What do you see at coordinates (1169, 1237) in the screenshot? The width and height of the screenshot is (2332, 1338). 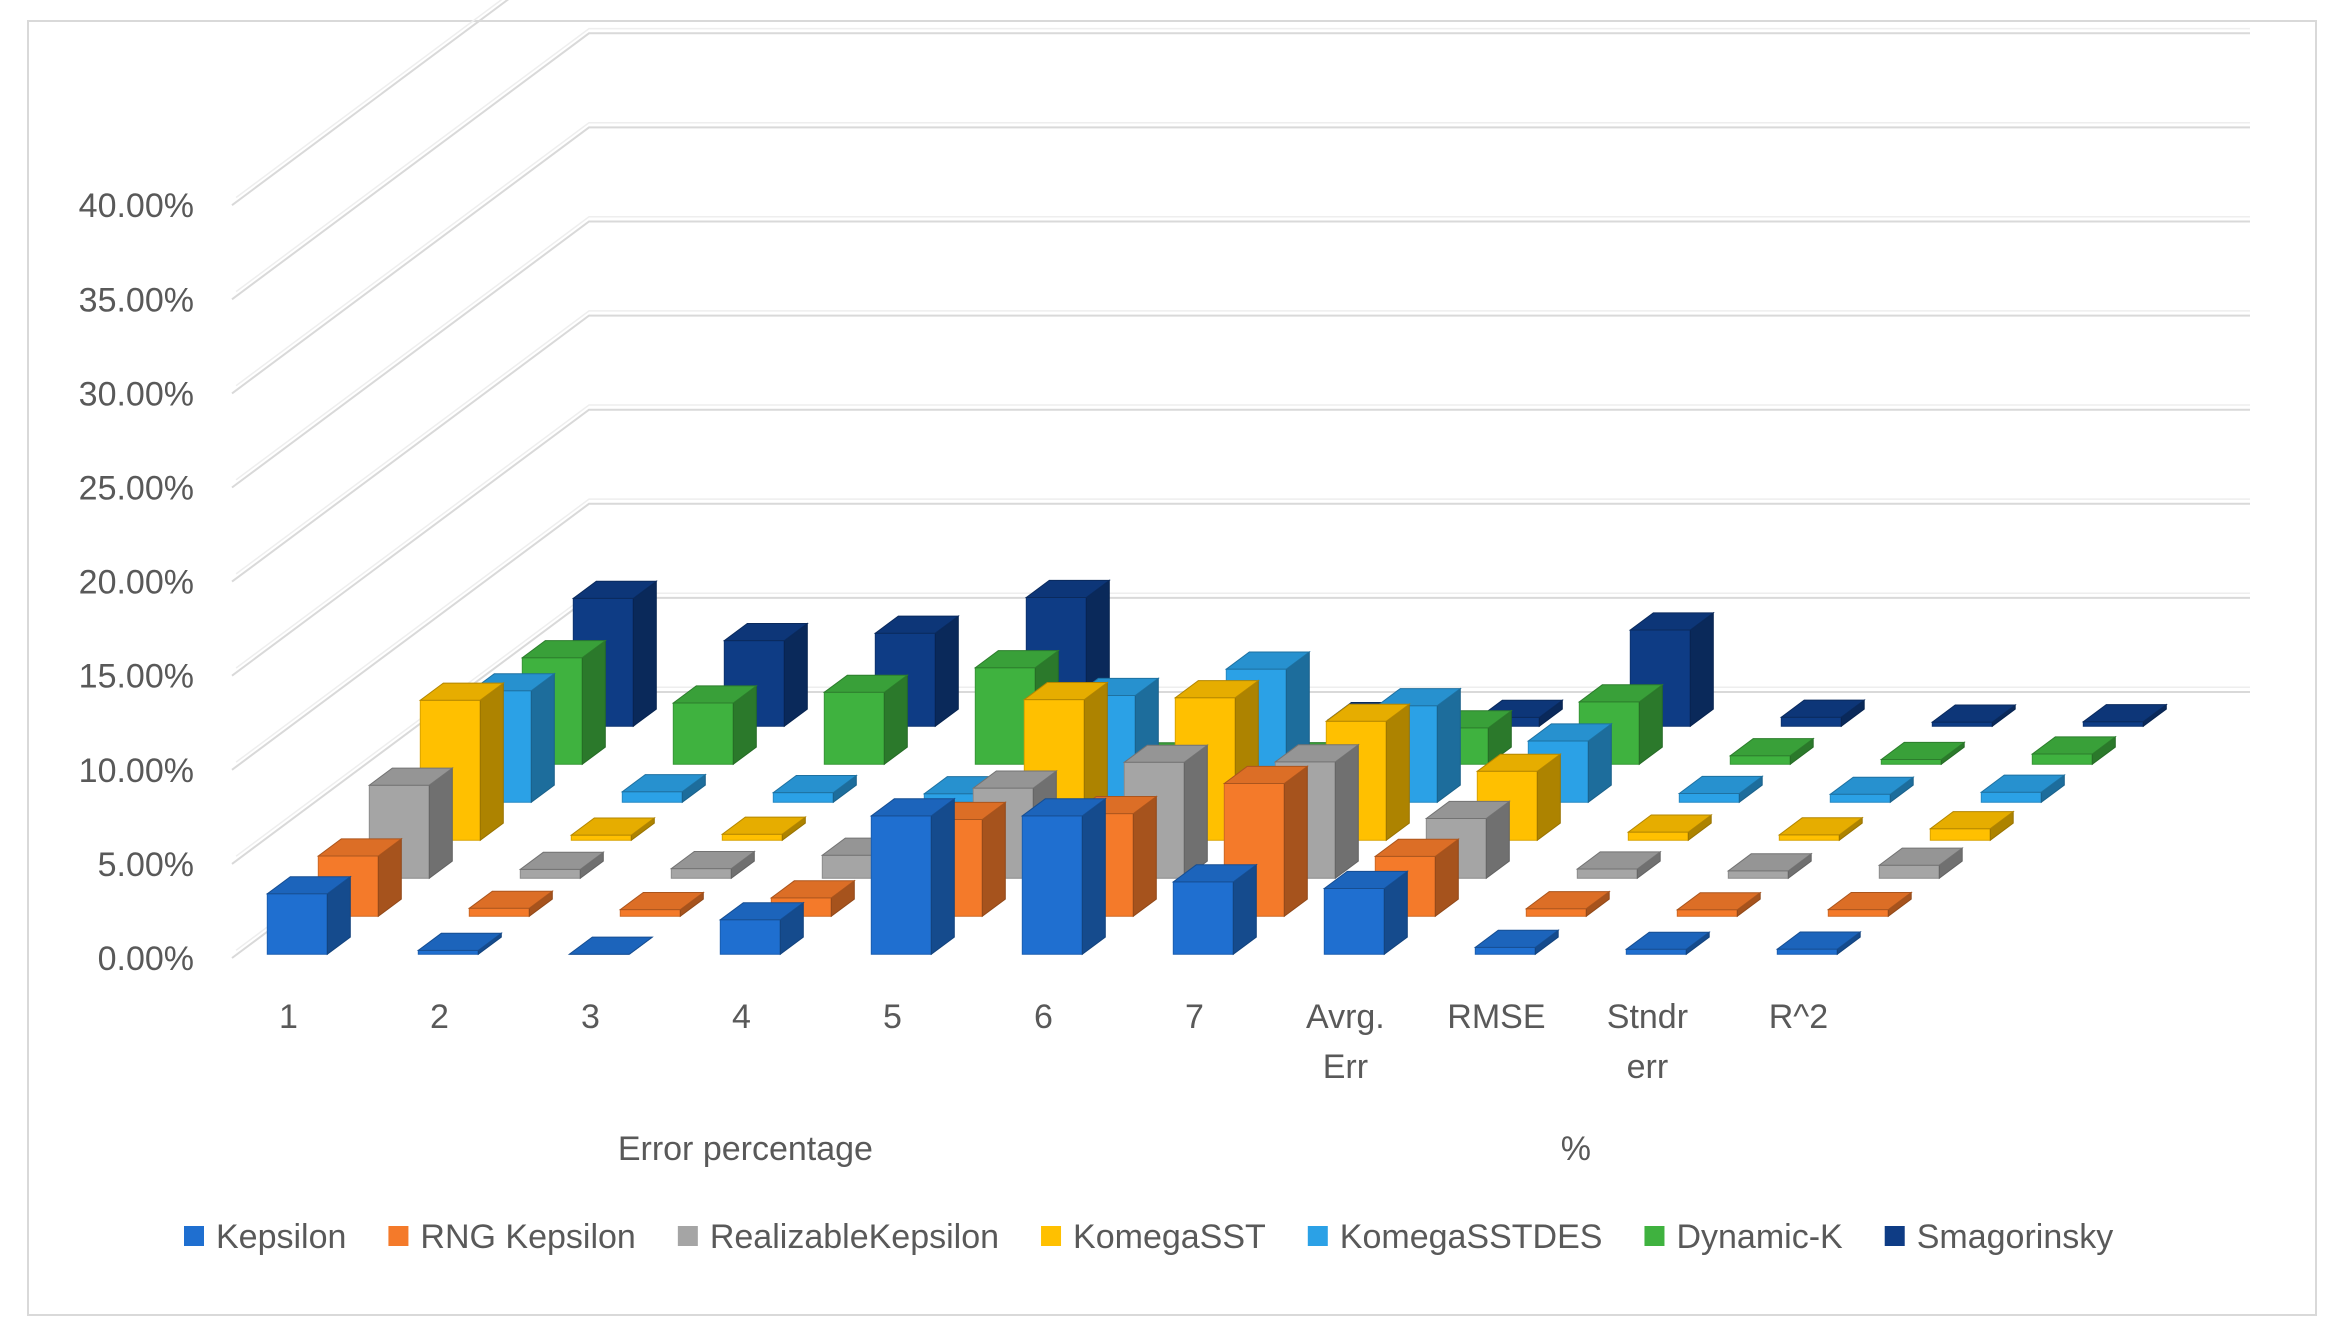 I see `legend-label: KomegaSST` at bounding box center [1169, 1237].